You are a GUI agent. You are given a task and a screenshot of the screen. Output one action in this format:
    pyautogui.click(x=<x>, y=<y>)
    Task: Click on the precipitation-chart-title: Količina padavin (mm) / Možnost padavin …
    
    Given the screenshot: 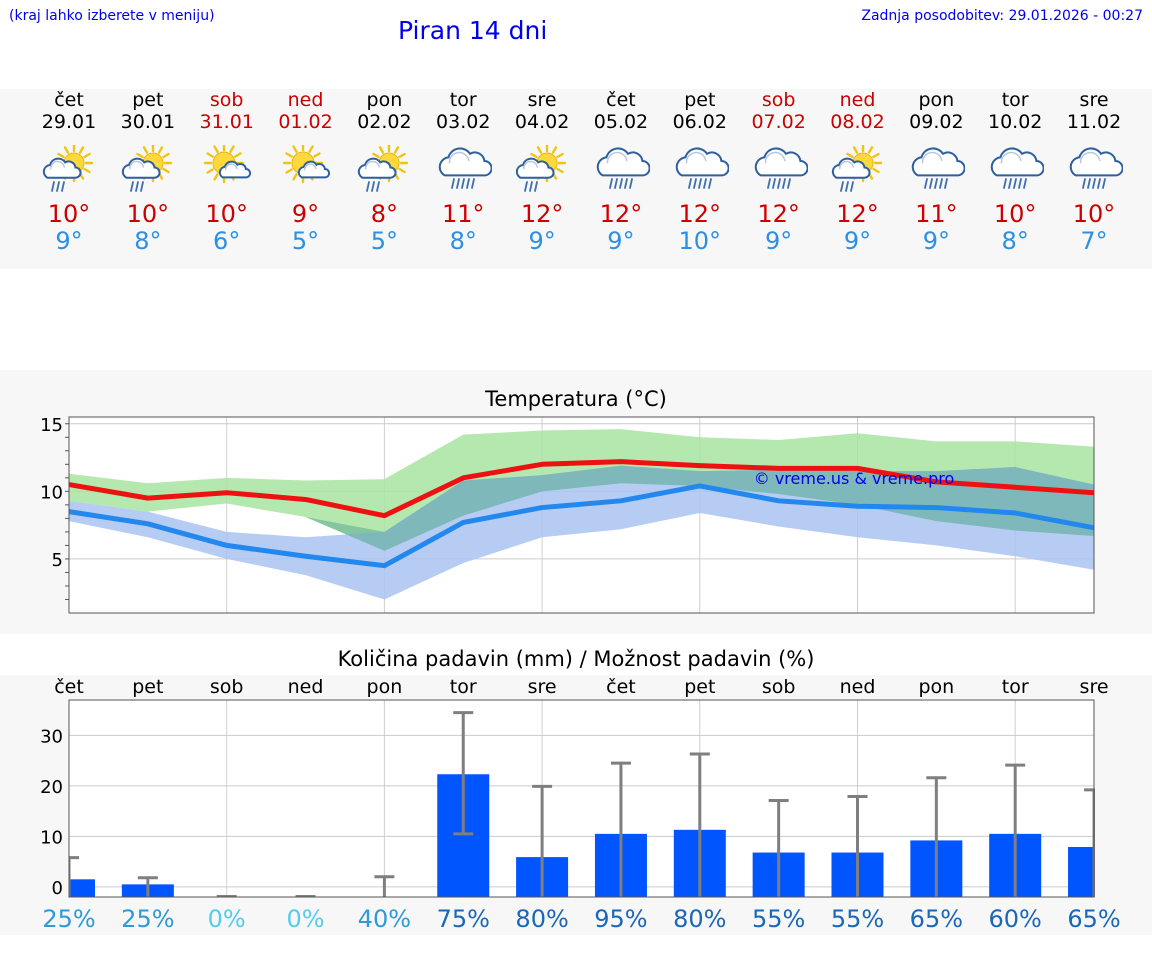 What is the action you would take?
    pyautogui.click(x=576, y=659)
    